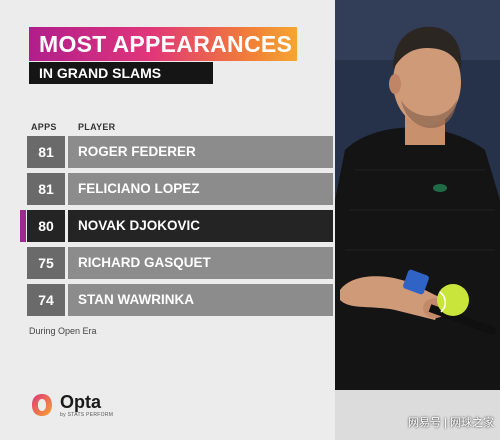 This screenshot has width=500, height=440. What do you see at coordinates (87, 415) in the screenshot?
I see `logo-subtitle: by STATS PERFORM` at bounding box center [87, 415].